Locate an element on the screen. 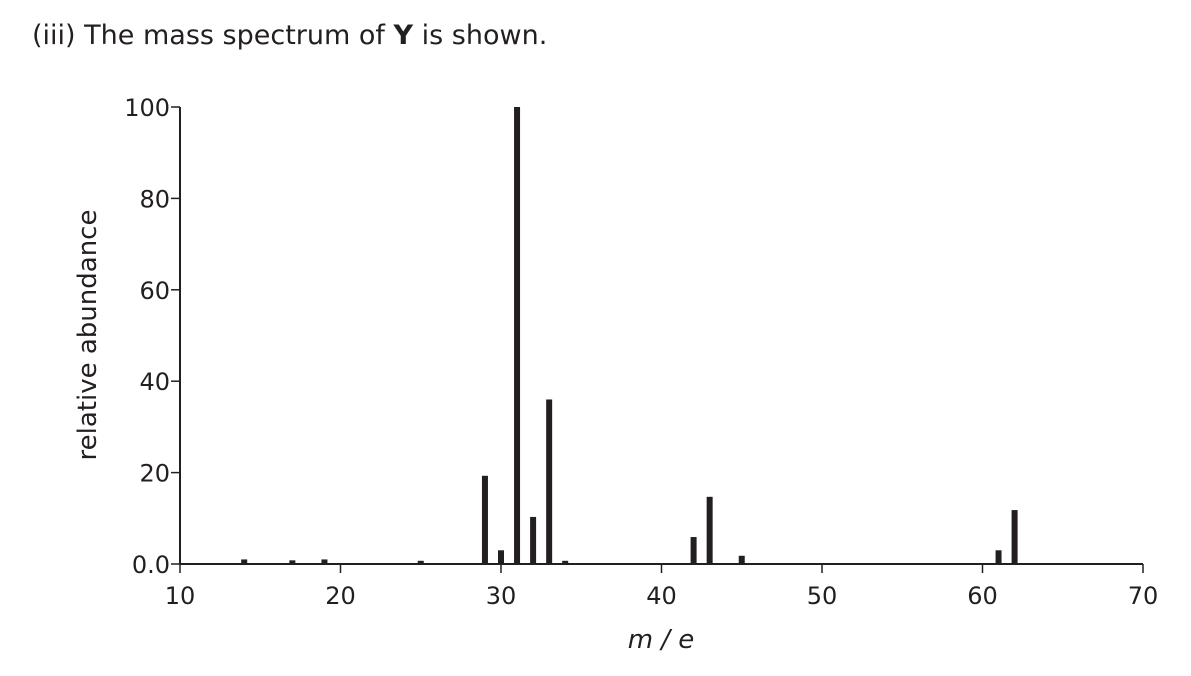 The width and height of the screenshot is (1191, 676). x-tick-label: 30 is located at coordinates (501, 596).